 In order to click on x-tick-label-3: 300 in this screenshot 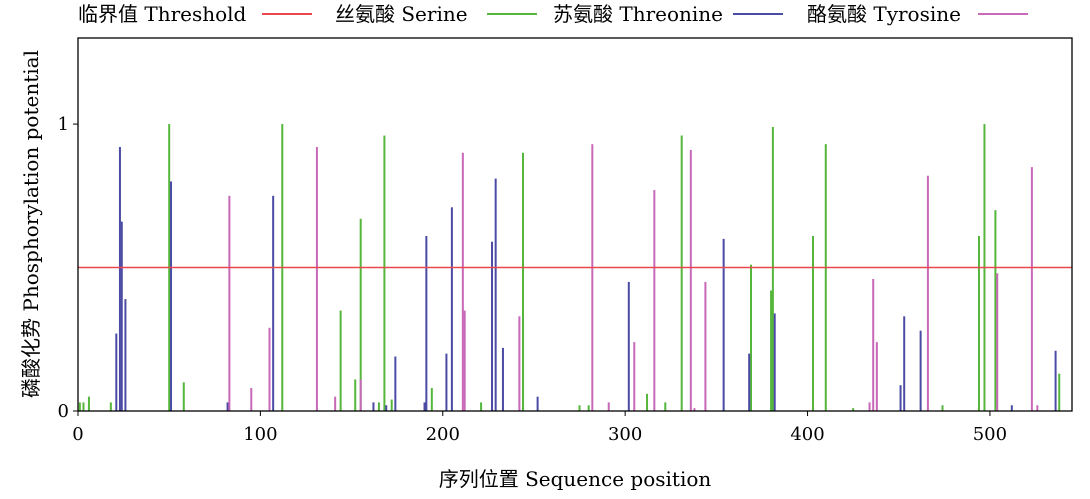, I will do `click(625, 434)`.